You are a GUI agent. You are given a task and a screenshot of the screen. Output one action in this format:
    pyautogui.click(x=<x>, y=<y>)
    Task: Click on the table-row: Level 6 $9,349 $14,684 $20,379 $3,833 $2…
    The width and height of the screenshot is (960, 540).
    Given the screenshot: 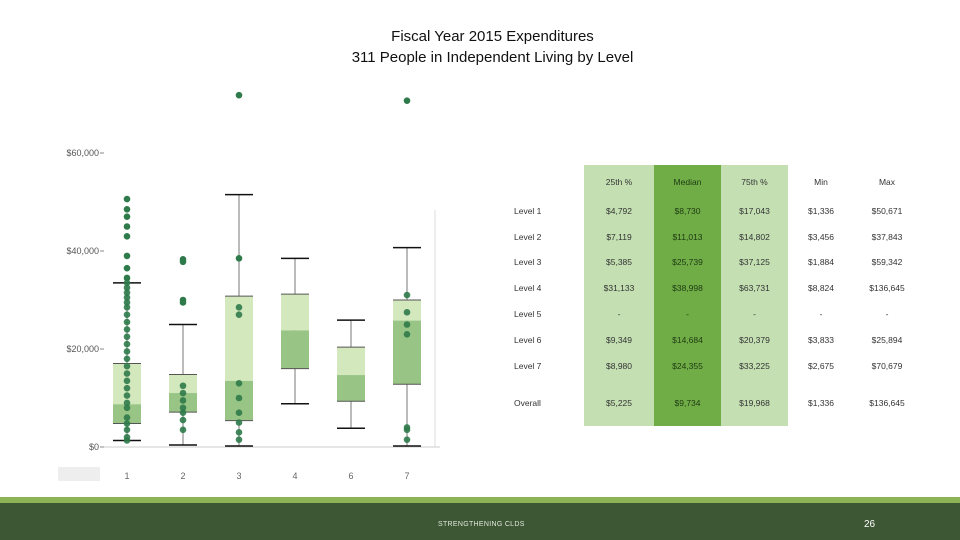 What is the action you would take?
    pyautogui.click(x=710, y=340)
    